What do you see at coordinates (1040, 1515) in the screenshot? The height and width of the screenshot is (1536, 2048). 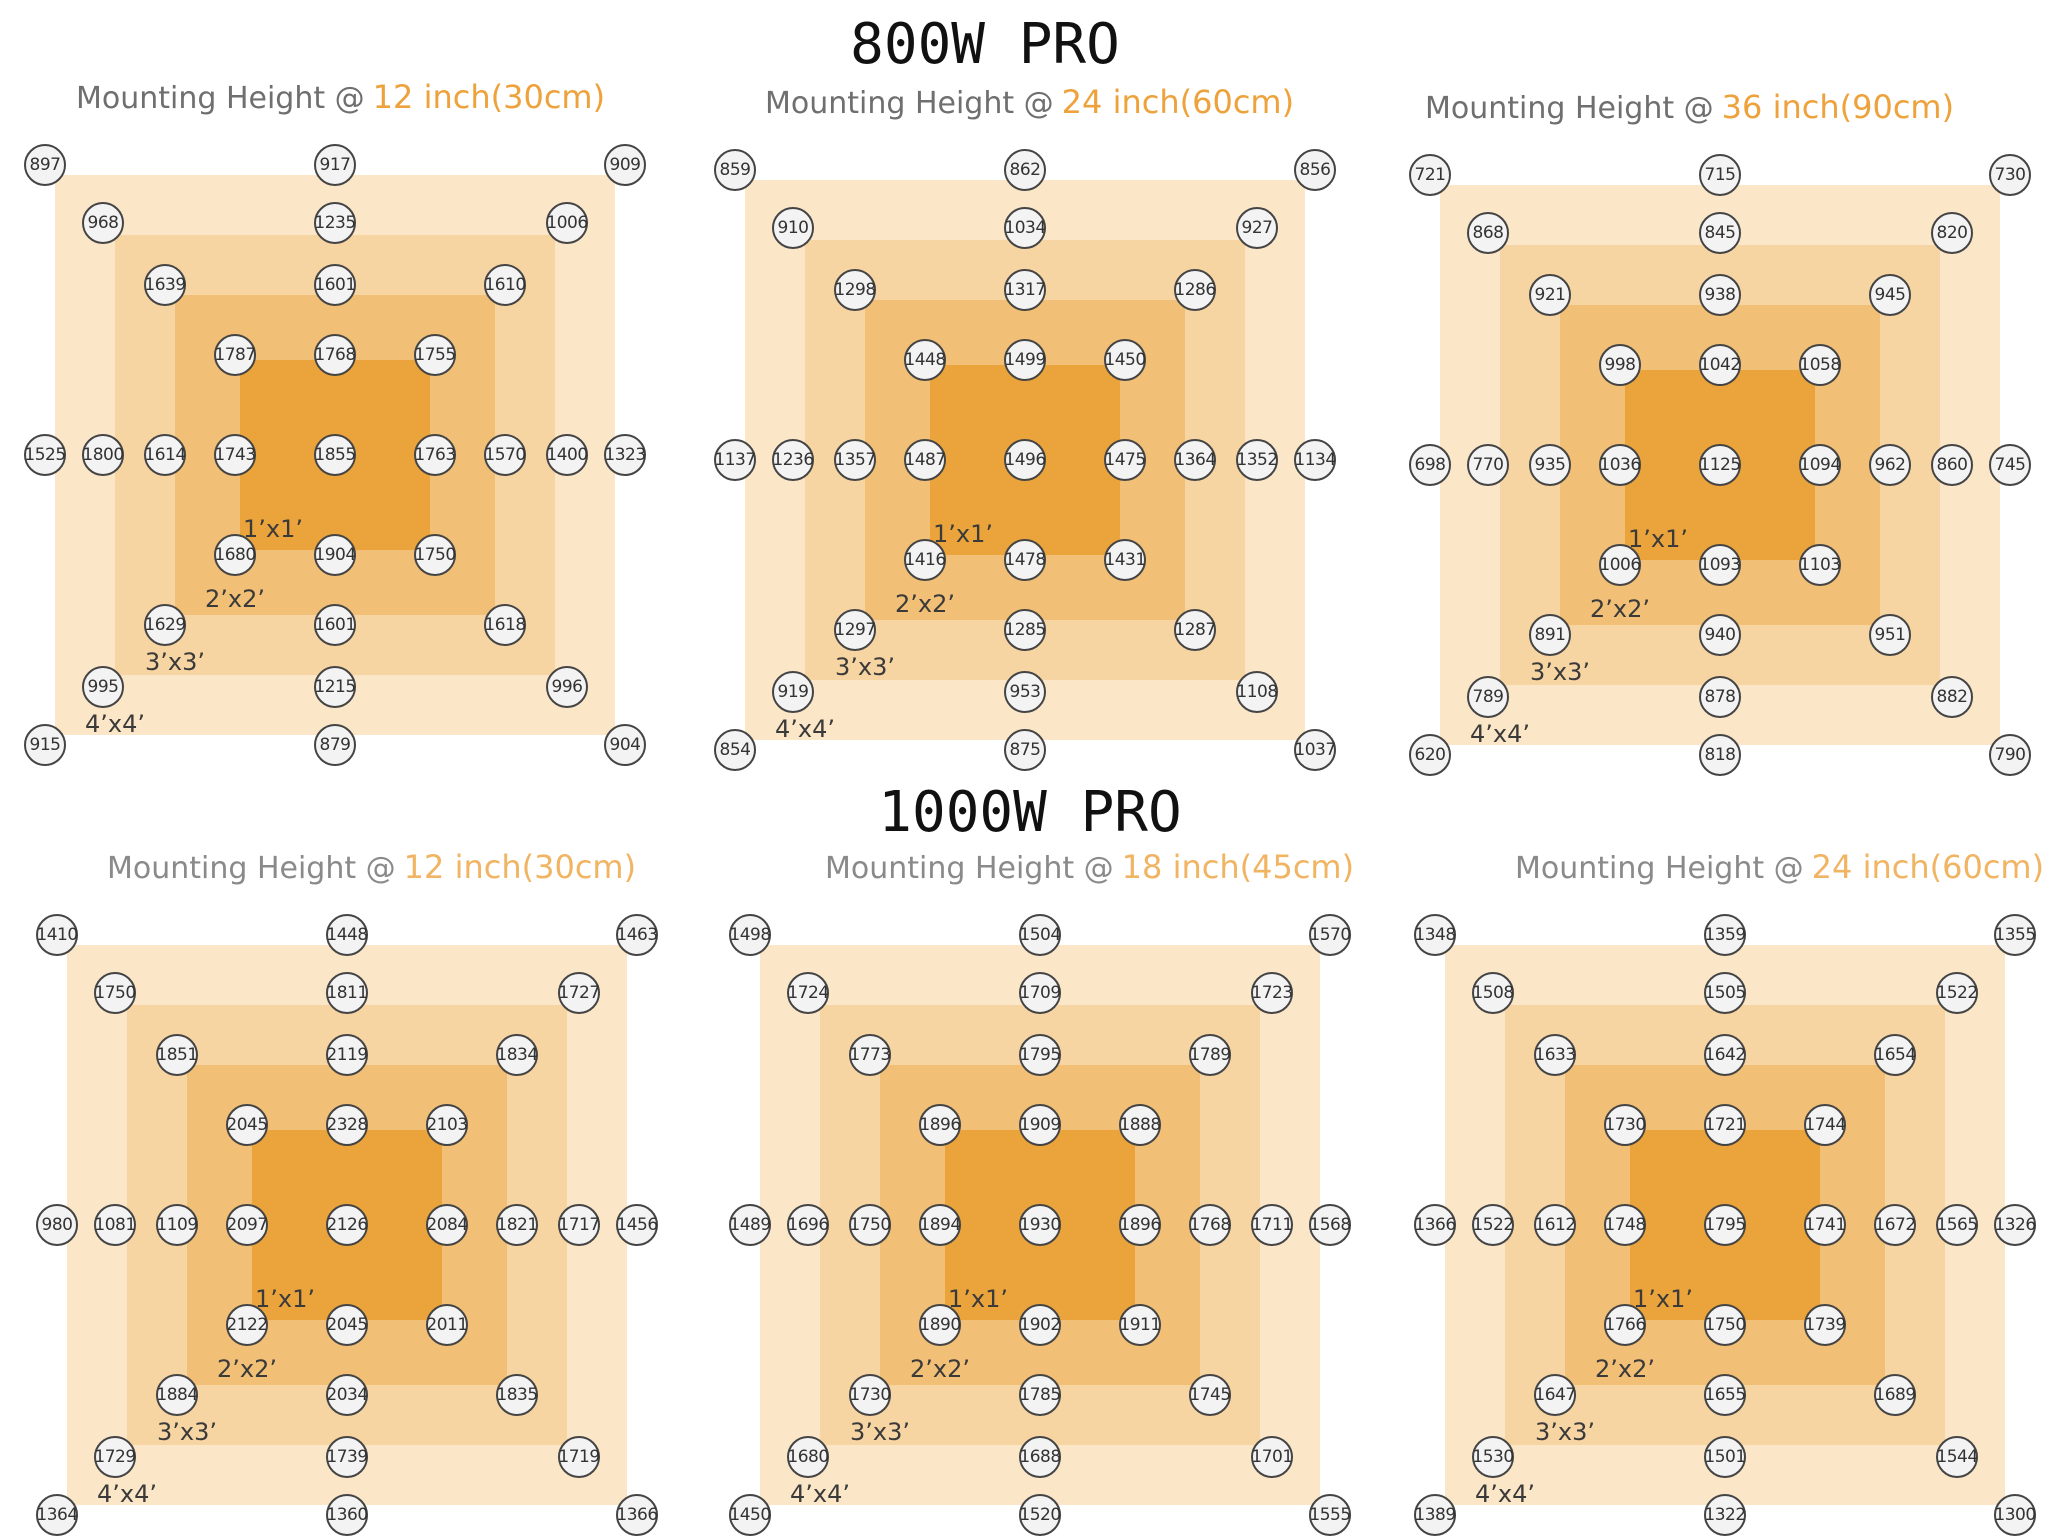 I see `ppfd-point: 1520` at bounding box center [1040, 1515].